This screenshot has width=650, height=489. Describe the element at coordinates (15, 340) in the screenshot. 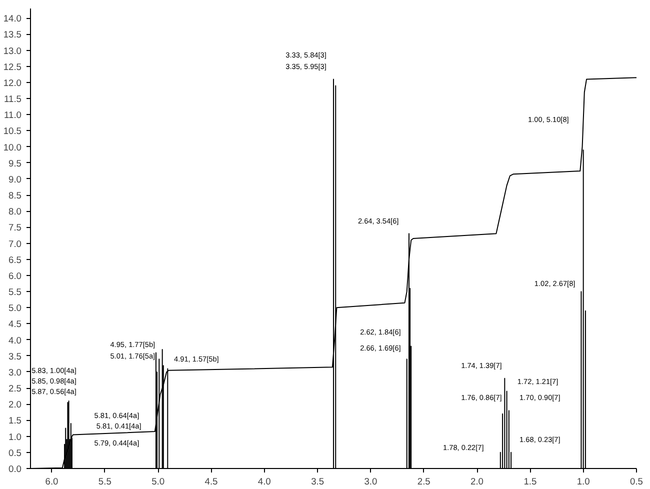

I see `y-tick-label: 4.0` at that location.